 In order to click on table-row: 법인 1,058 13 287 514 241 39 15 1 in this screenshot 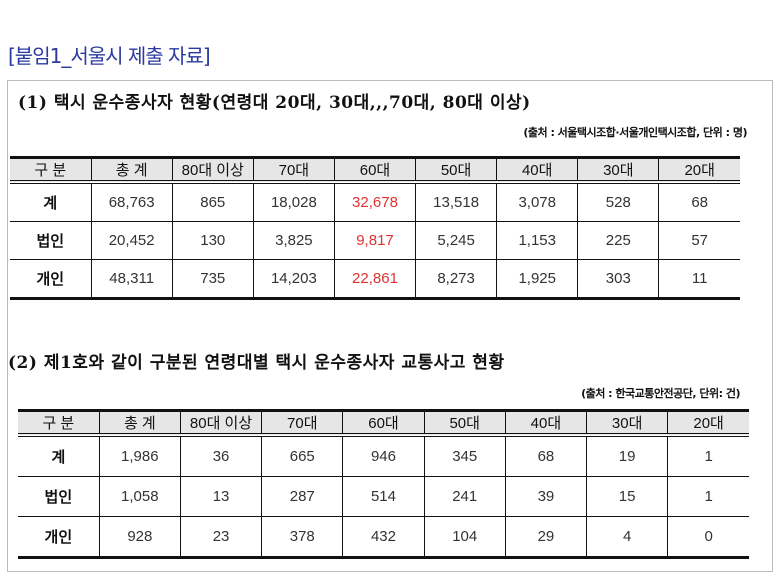, I will do `click(383, 496)`.